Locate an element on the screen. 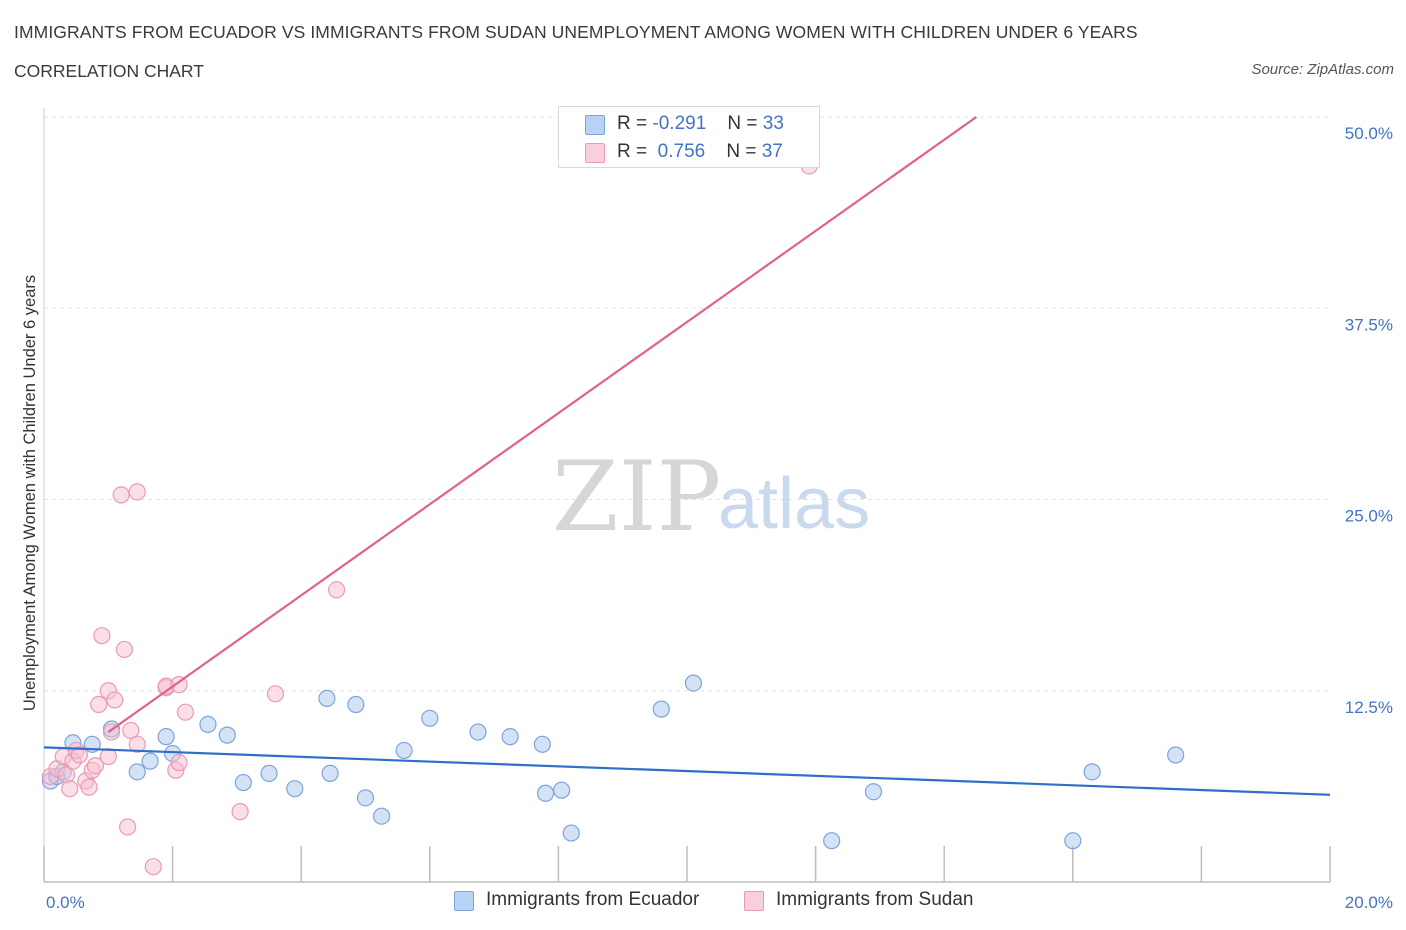 The image size is (1406, 930). y-tick-label-3: 50.0% is located at coordinates (1369, 133).